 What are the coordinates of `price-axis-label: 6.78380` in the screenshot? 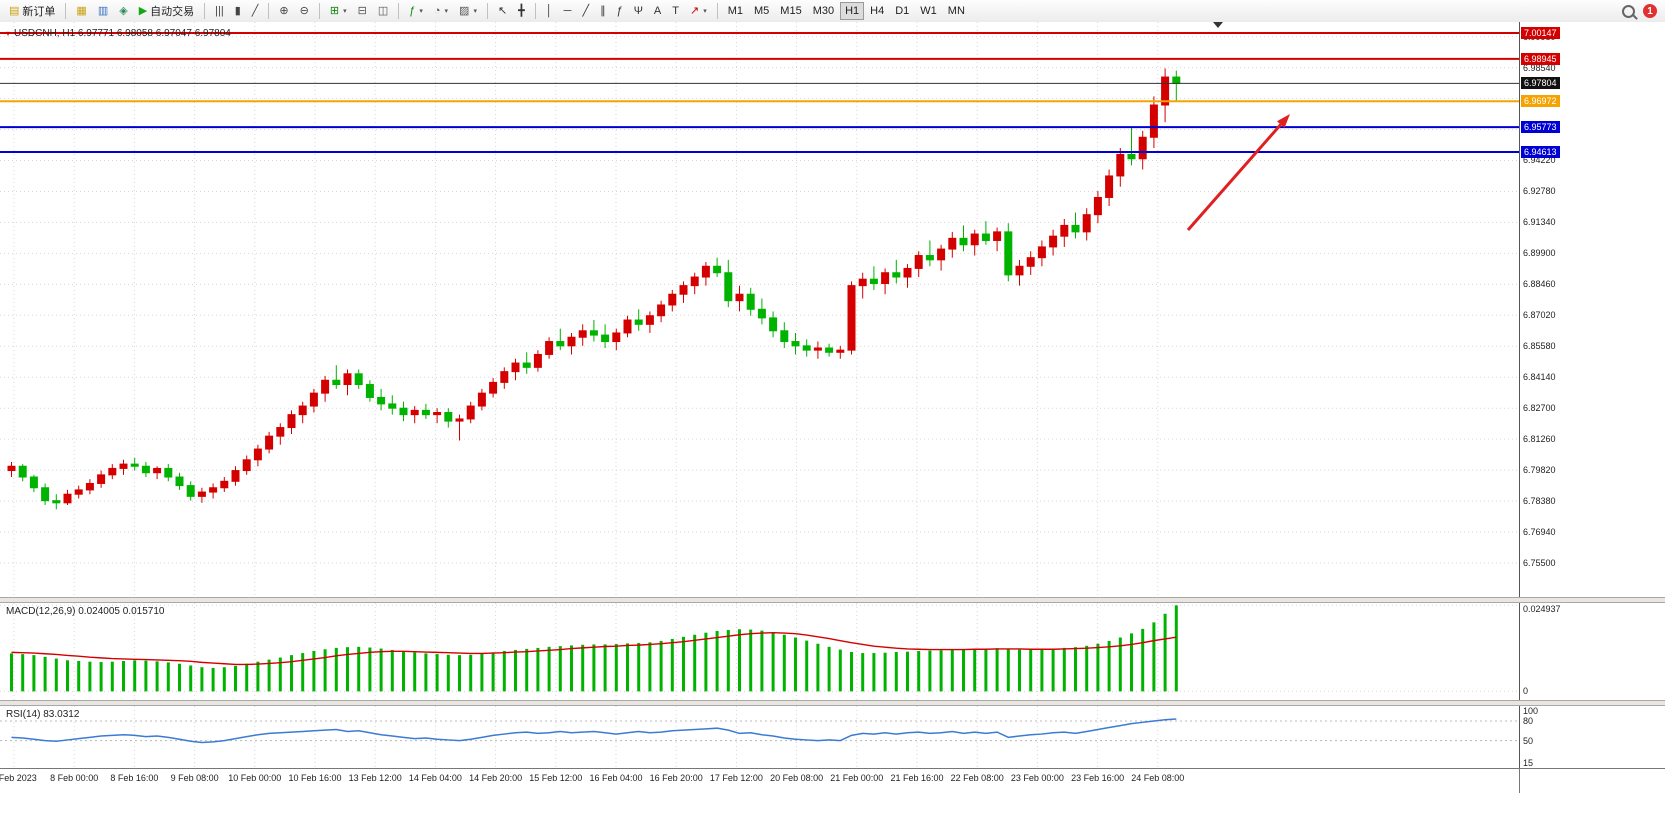 It's located at (1539, 501).